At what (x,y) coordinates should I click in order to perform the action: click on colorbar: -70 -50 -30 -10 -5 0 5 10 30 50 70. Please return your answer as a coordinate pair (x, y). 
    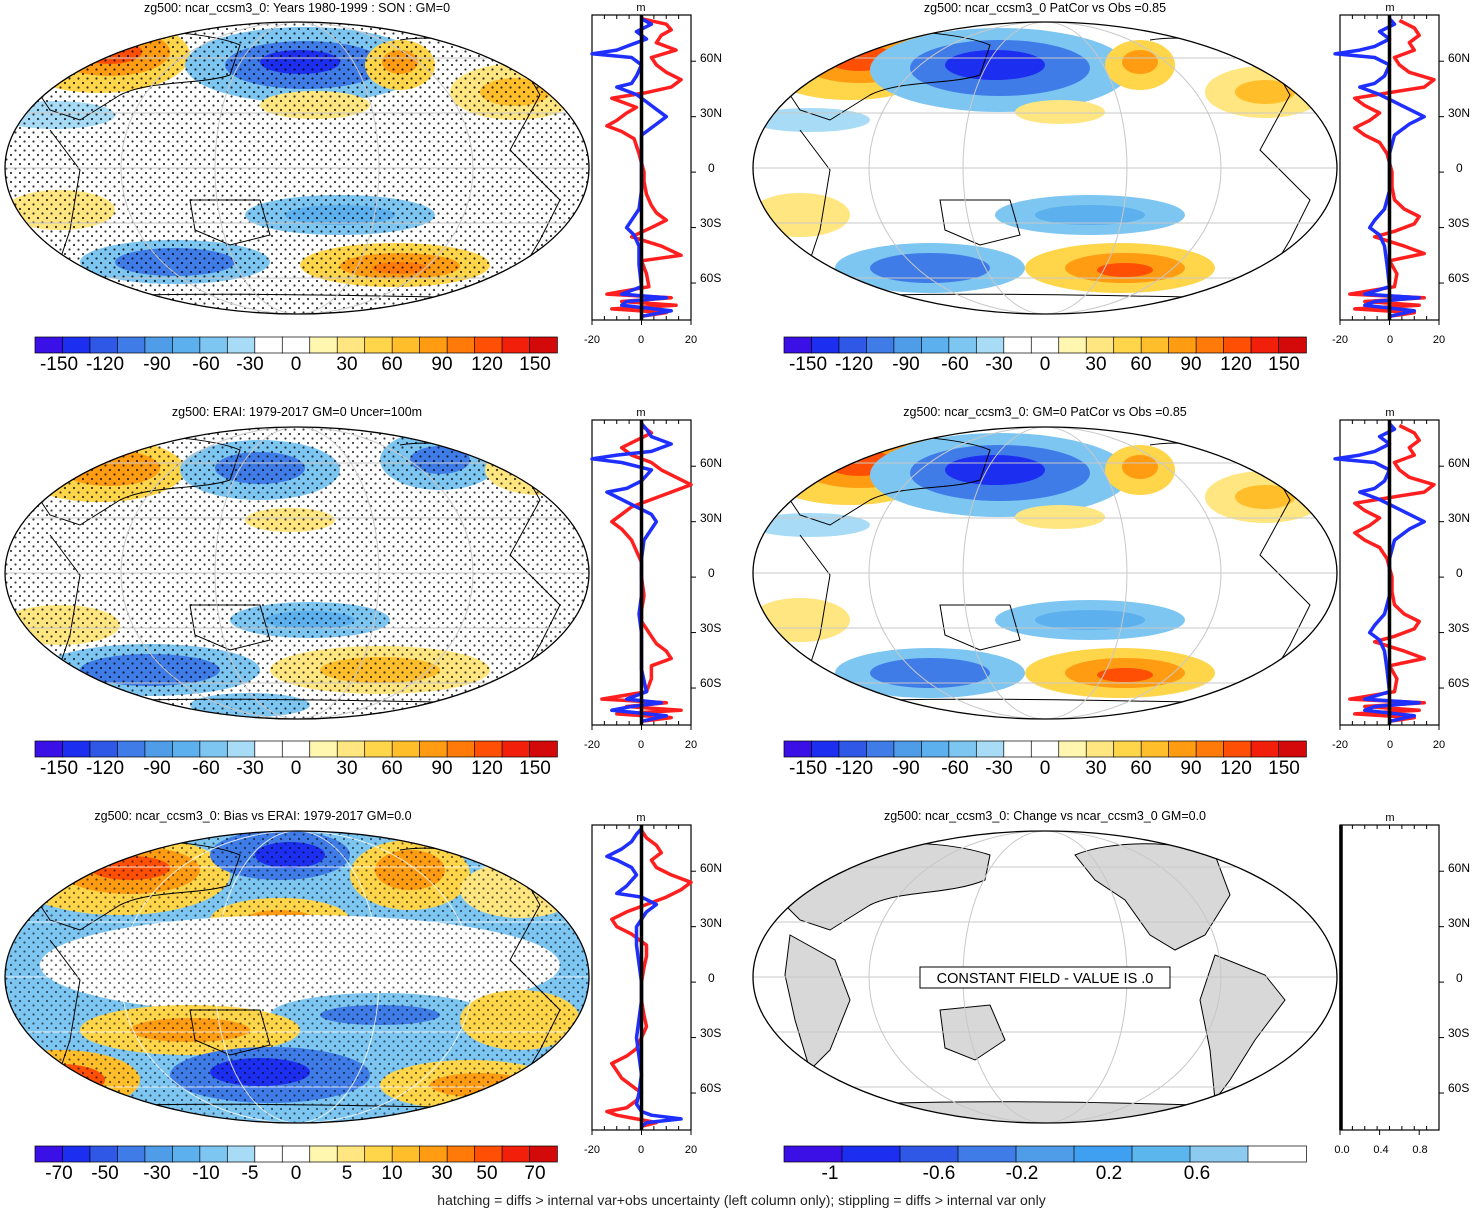
    Looking at the image, I should click on (296, 1164).